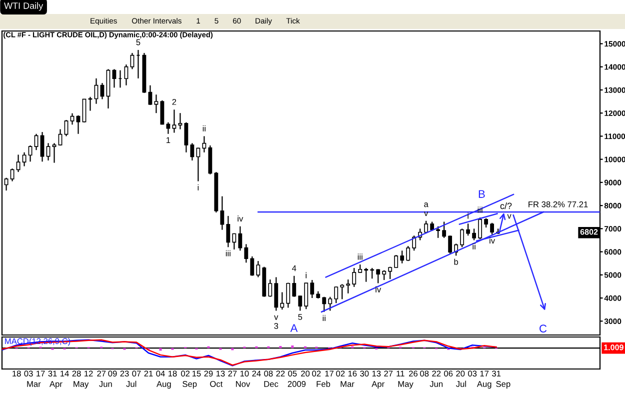 The image size is (625, 400). I want to click on x-tick-label: 29, so click(208, 373).